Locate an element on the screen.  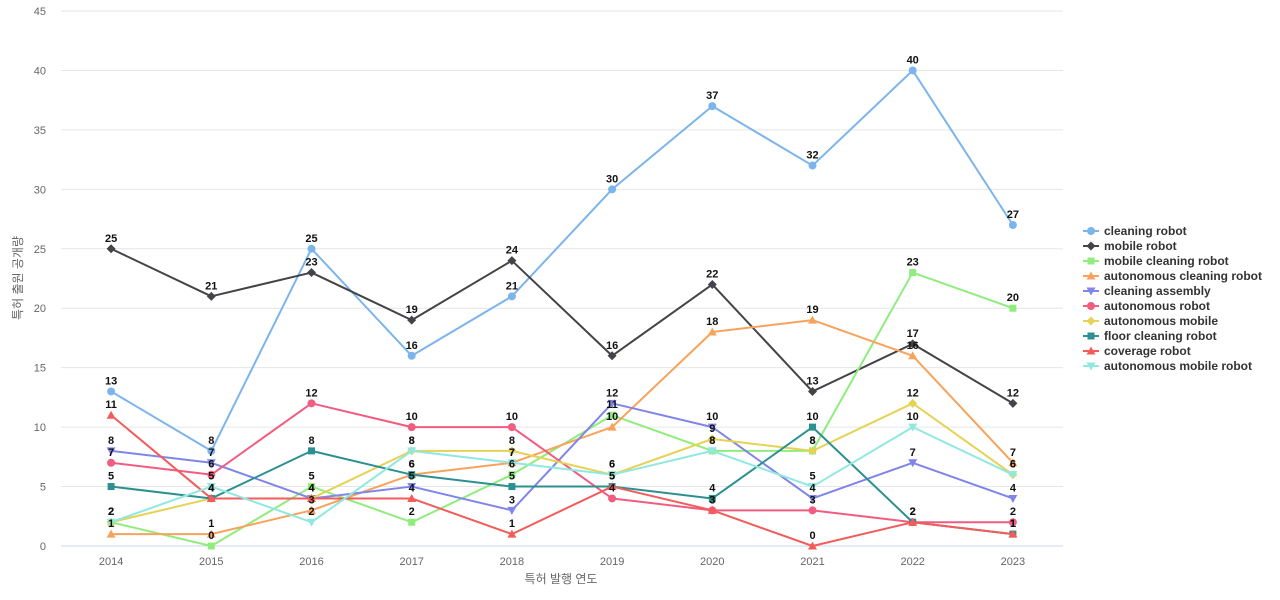
legend-item: floor cleaning robot is located at coordinates (1150, 336).